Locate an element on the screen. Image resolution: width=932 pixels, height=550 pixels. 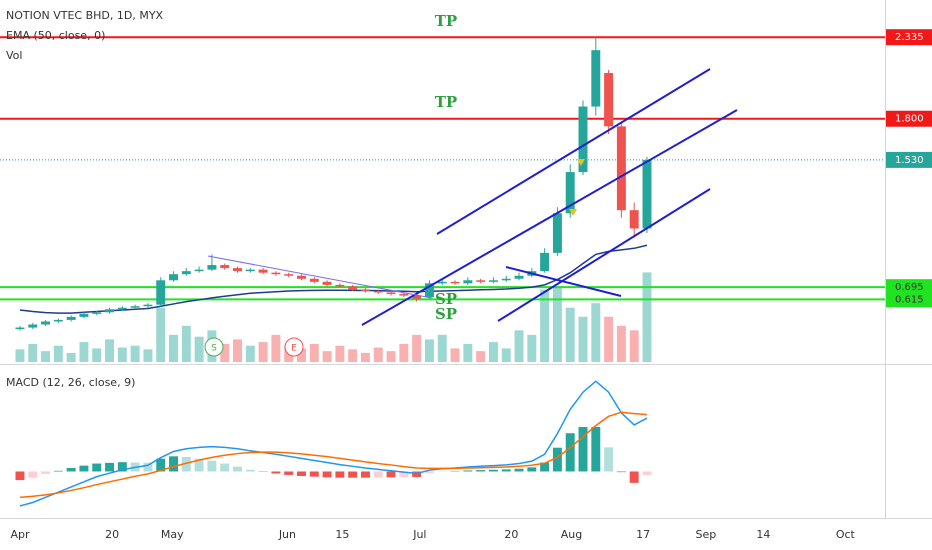
annotation: SP is located at coordinates (446, 314).